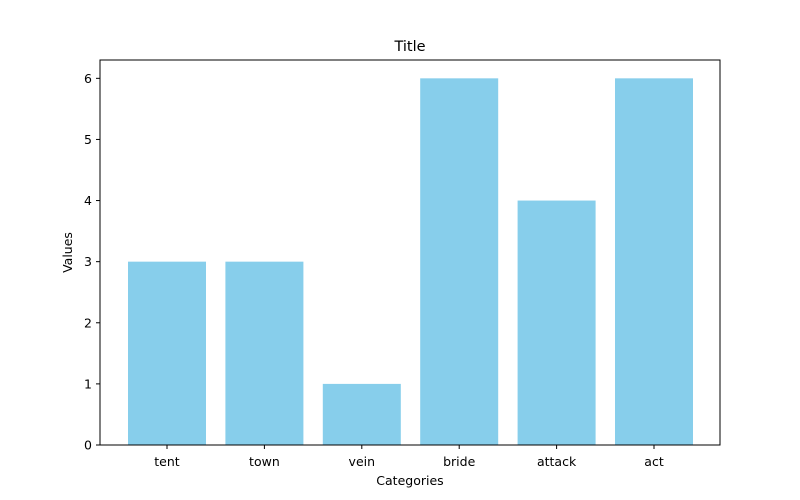  Describe the element at coordinates (654, 461) in the screenshot. I see `x-tick-label: act` at that location.